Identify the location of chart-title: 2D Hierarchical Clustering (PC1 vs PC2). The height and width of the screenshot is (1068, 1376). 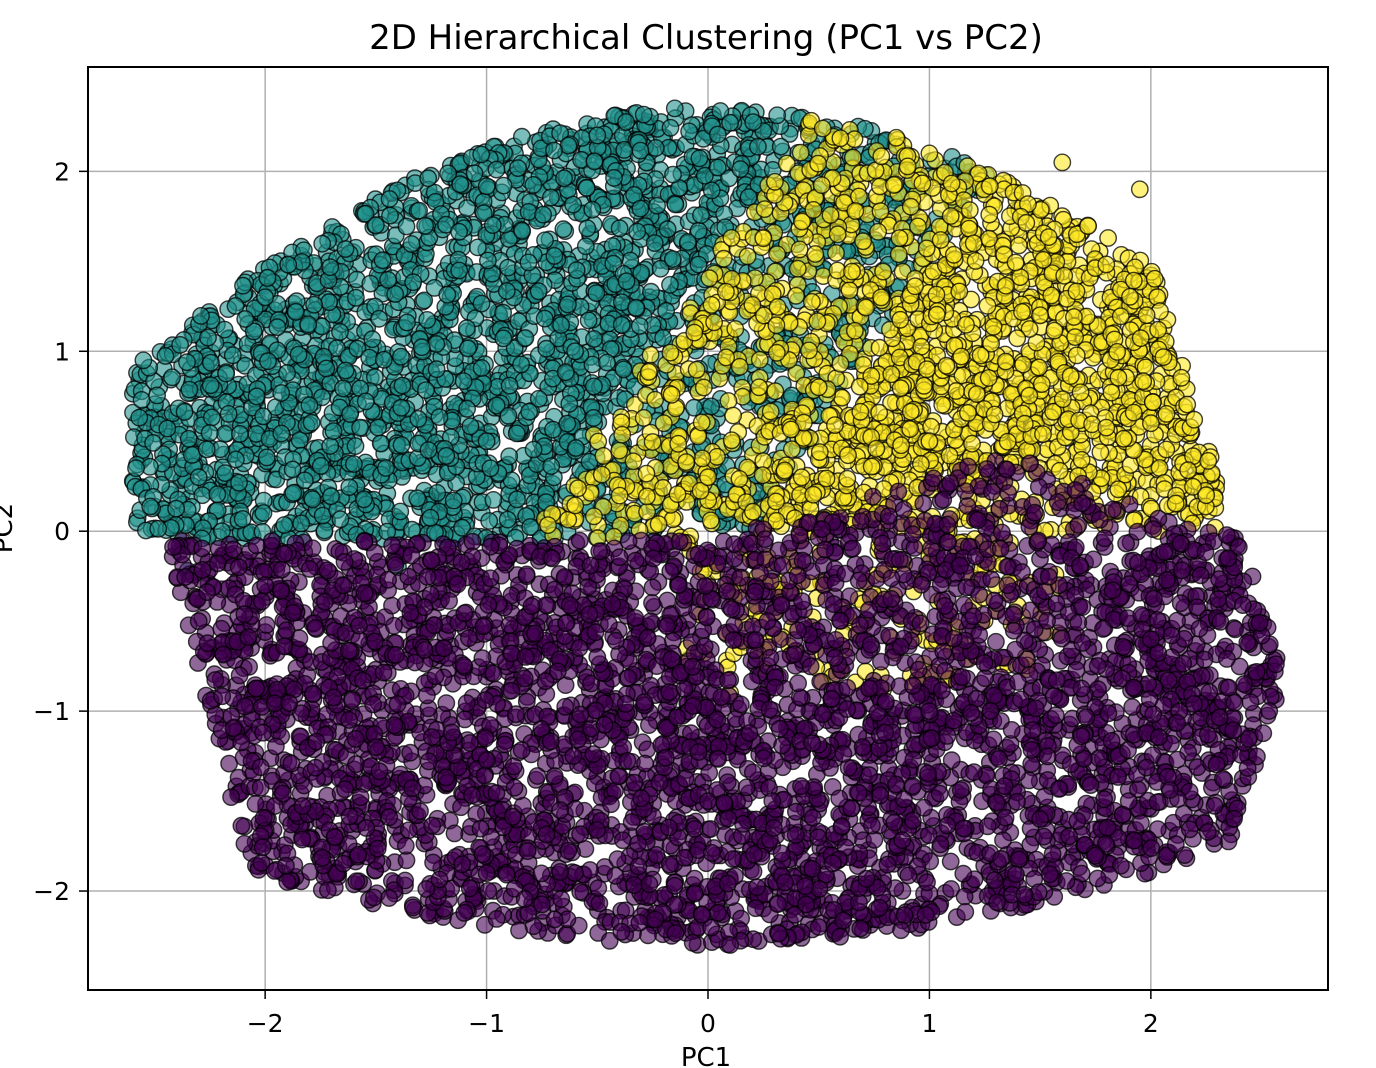
(706, 38).